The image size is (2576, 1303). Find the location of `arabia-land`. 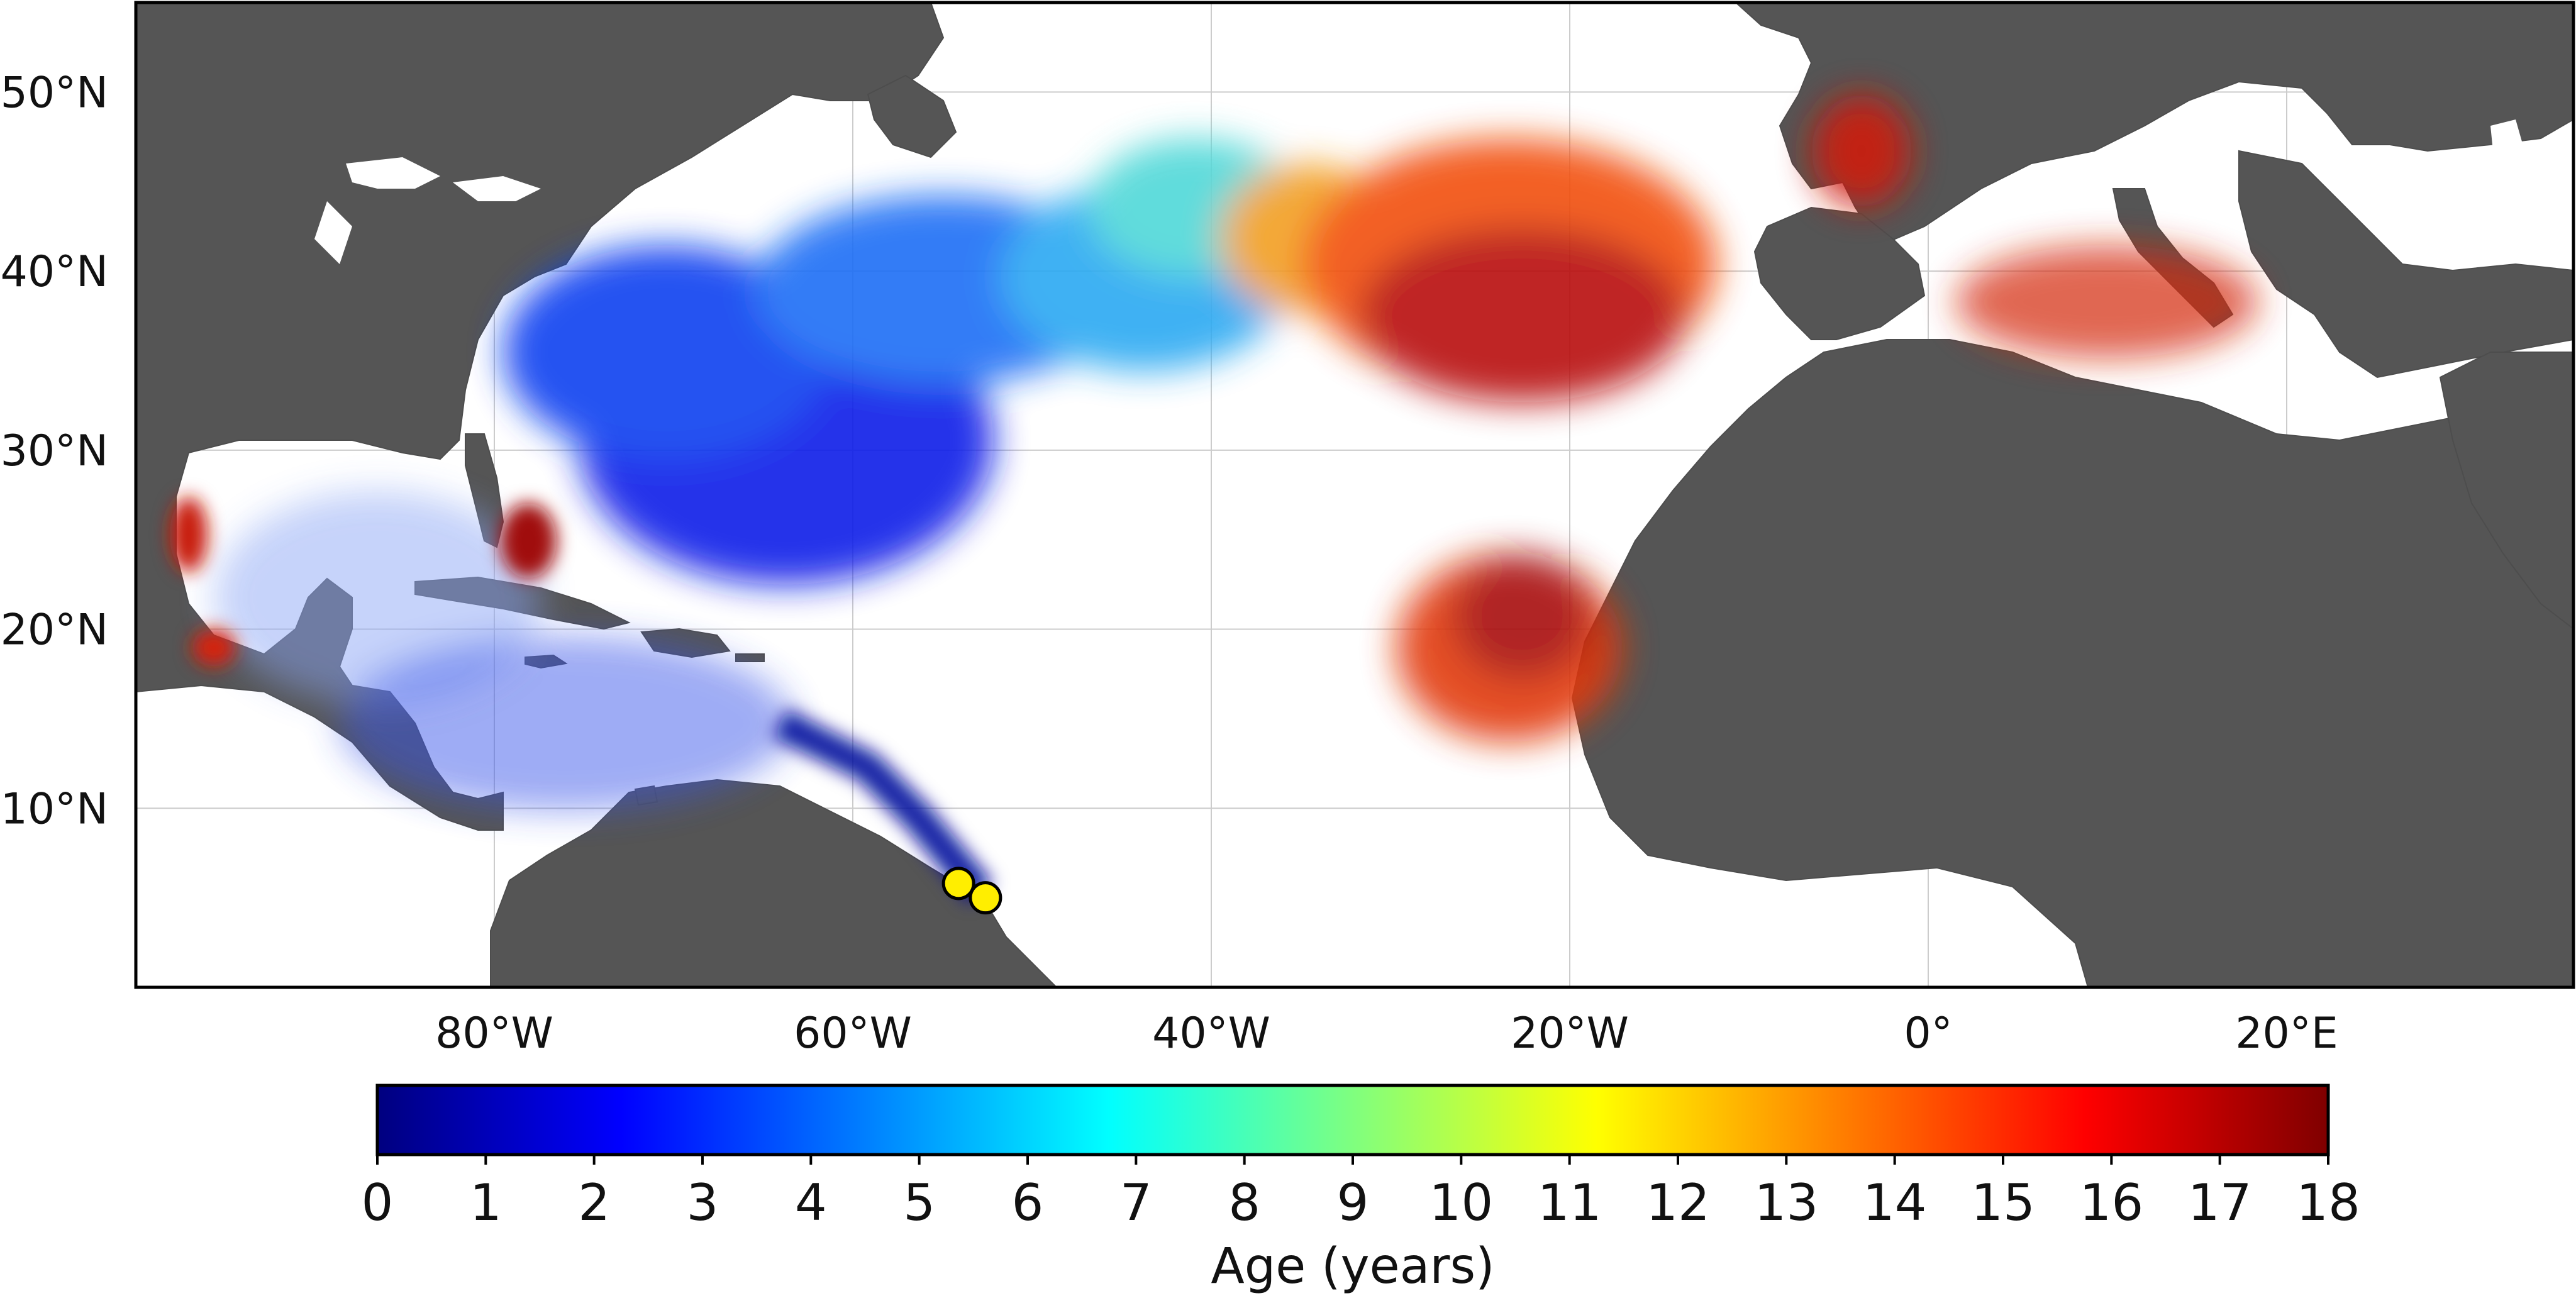

arabia-land is located at coordinates (2506, 491).